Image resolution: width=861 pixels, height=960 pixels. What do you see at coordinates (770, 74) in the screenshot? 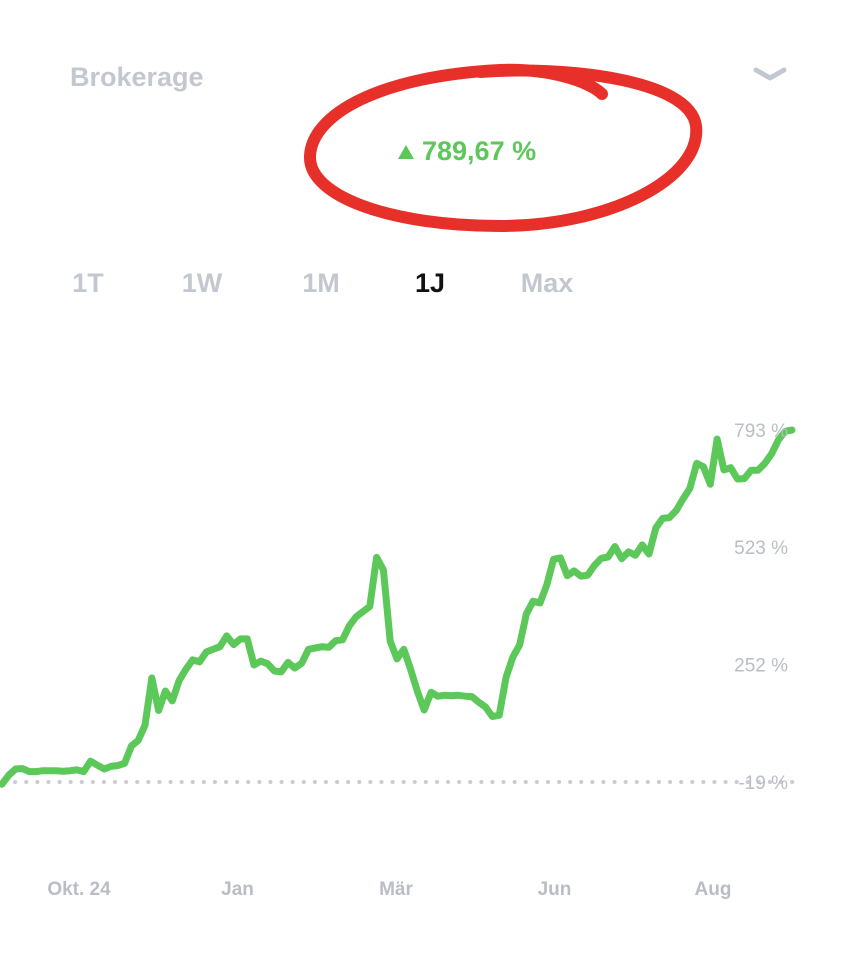
I see `chevron-down-icon` at bounding box center [770, 74].